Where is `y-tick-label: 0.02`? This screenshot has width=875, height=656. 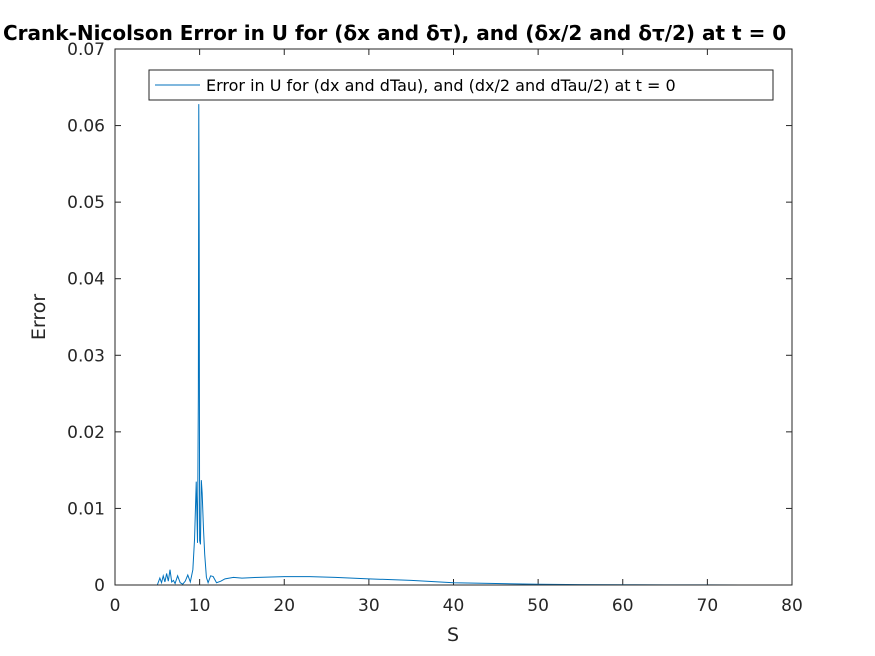
y-tick-label: 0.02 is located at coordinates (86, 433).